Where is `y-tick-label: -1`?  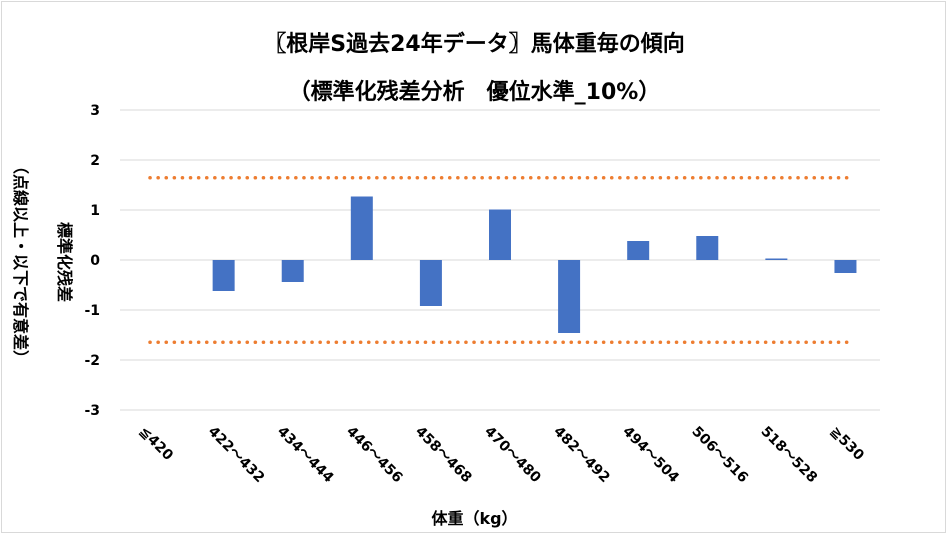 y-tick-label: -1 is located at coordinates (92, 311).